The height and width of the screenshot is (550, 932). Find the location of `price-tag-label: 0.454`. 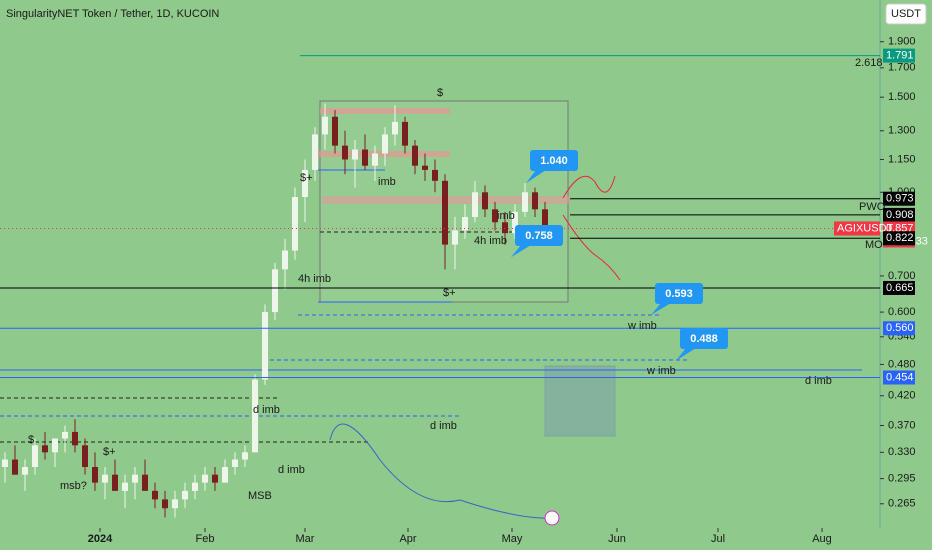

price-tag-label: 0.454 is located at coordinates (900, 377).